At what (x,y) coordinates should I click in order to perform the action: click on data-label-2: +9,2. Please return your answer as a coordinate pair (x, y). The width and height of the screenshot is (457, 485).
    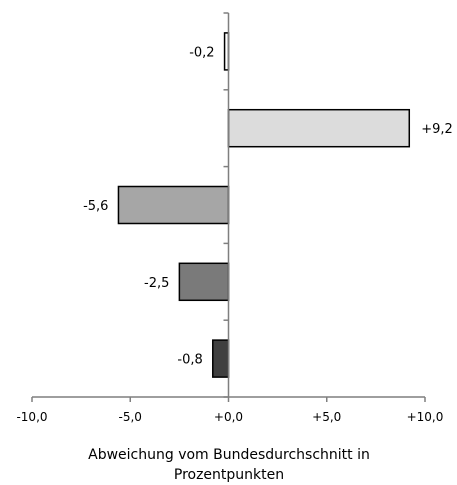
    Looking at the image, I should click on (437, 129).